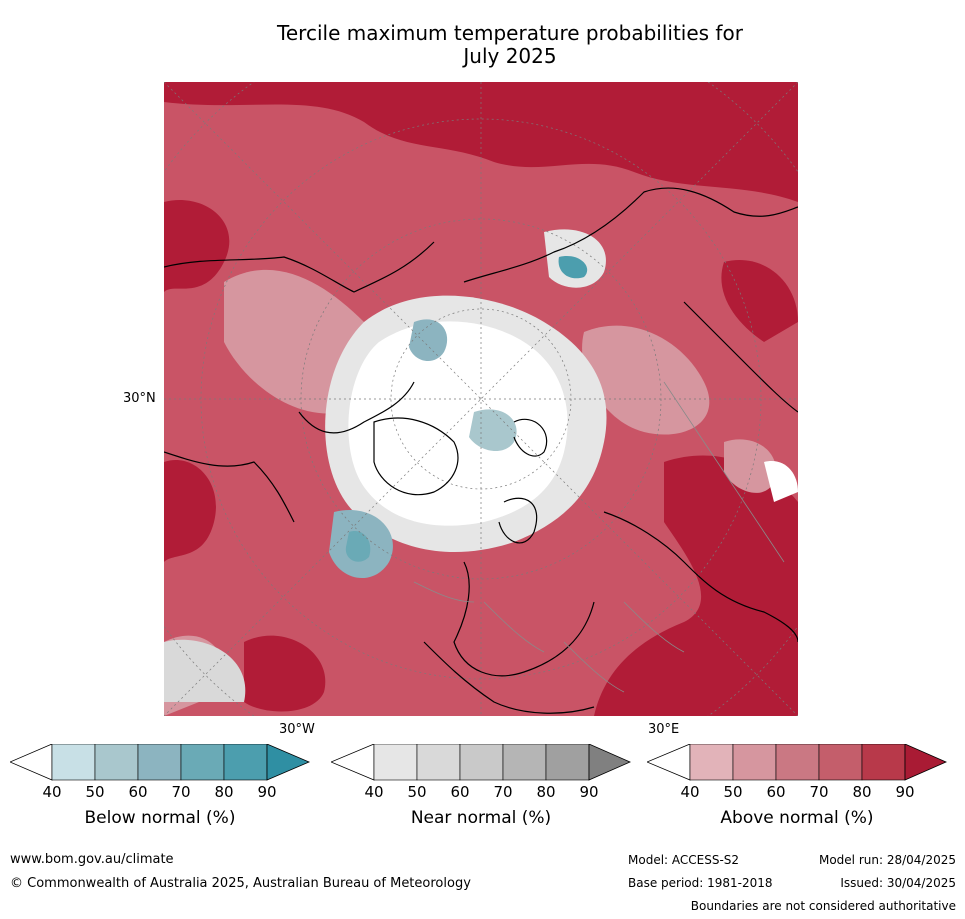  What do you see at coordinates (288, 762) in the screenshot?
I see `colorbar-below-normal-max-arrow` at bounding box center [288, 762].